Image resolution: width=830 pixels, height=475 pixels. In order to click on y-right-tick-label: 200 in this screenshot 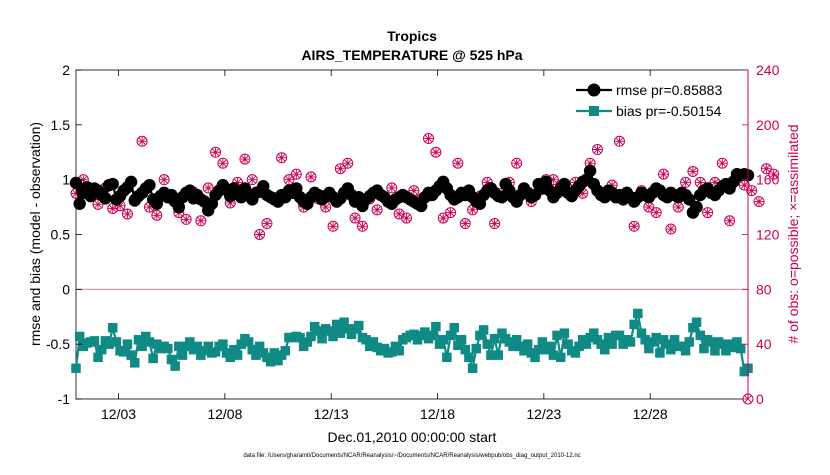, I will do `click(768, 125)`.